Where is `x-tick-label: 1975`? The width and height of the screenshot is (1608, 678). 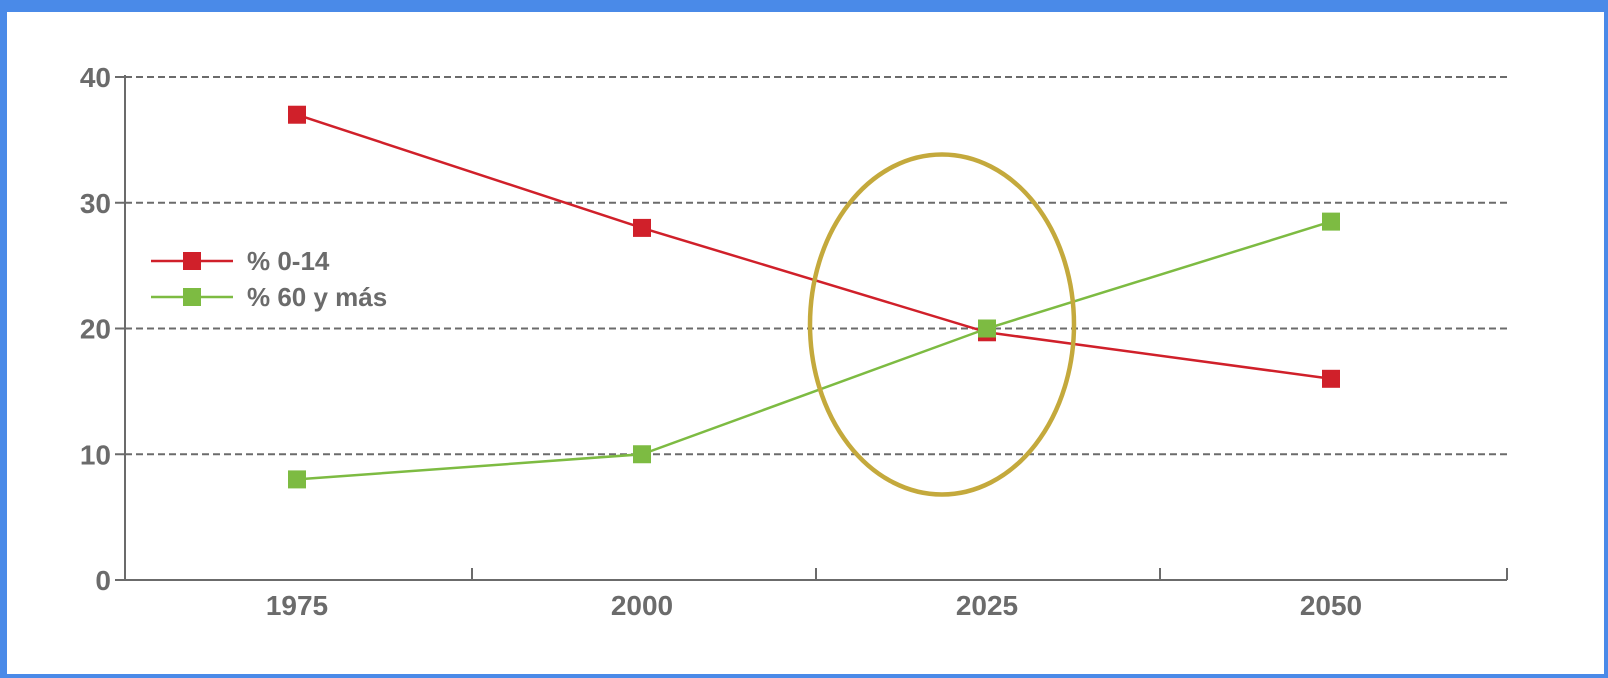 x-tick-label: 1975 is located at coordinates (297, 605).